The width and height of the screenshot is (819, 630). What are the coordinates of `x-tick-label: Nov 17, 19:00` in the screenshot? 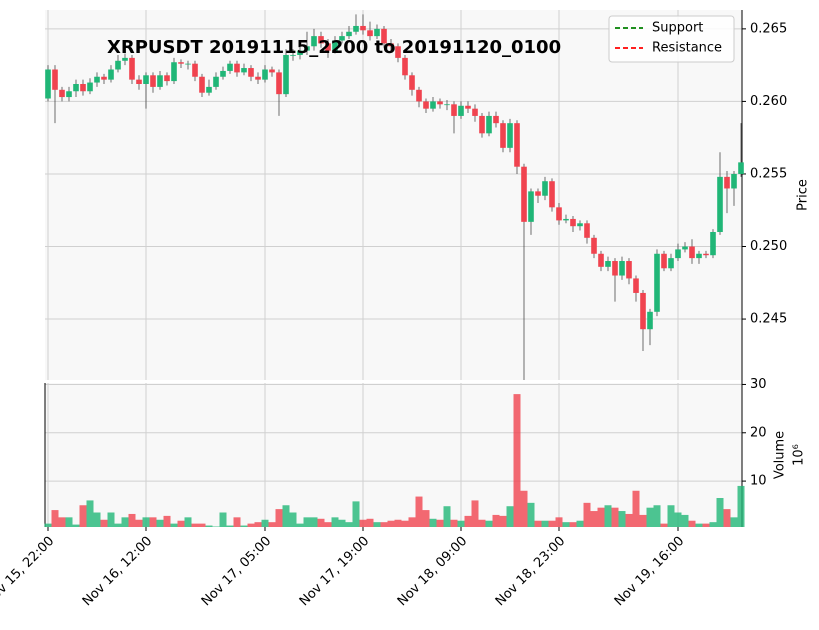 It's located at (335, 572).